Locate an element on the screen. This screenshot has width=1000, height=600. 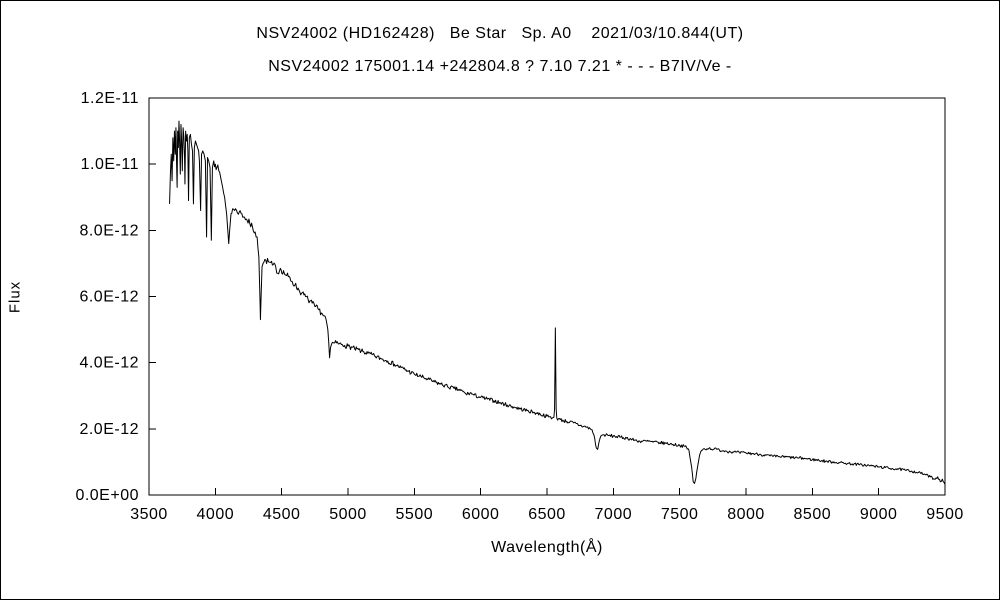
y-tick-label: 1.2E-11 is located at coordinates (110, 98).